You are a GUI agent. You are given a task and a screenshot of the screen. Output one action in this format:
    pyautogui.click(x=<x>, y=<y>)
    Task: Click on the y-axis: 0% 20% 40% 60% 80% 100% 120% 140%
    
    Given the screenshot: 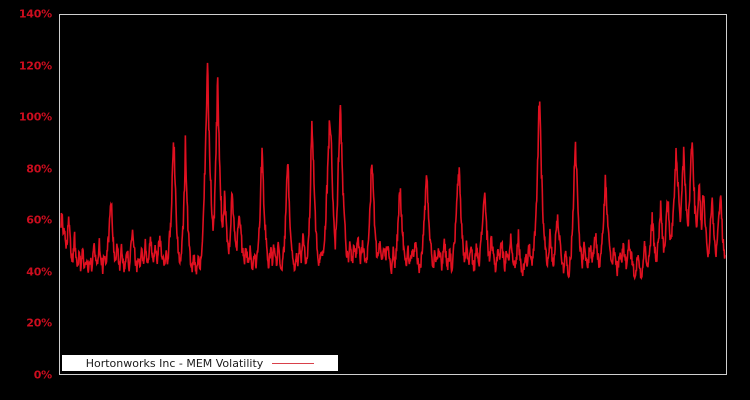 What is the action you would take?
    pyautogui.click(x=28, y=200)
    